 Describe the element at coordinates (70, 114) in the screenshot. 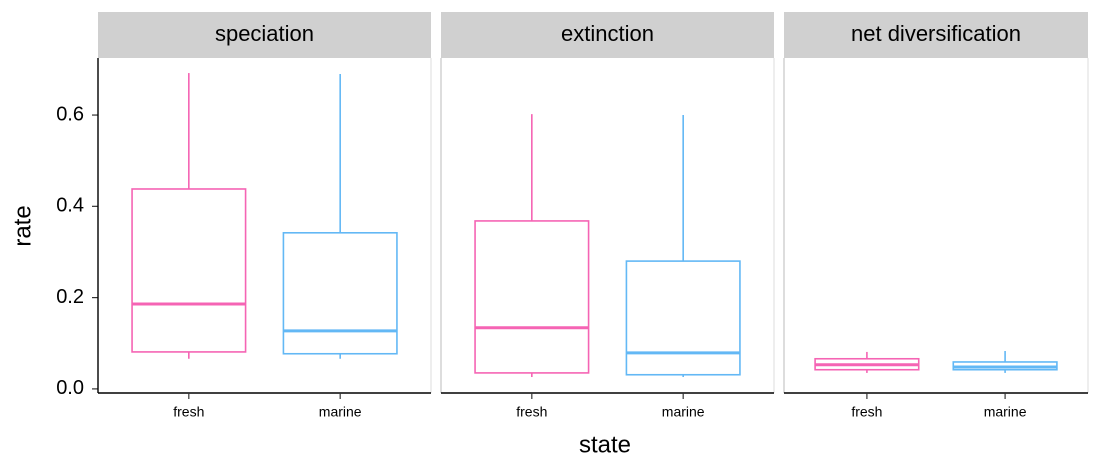

I see `y-tick-label: 0.6` at that location.